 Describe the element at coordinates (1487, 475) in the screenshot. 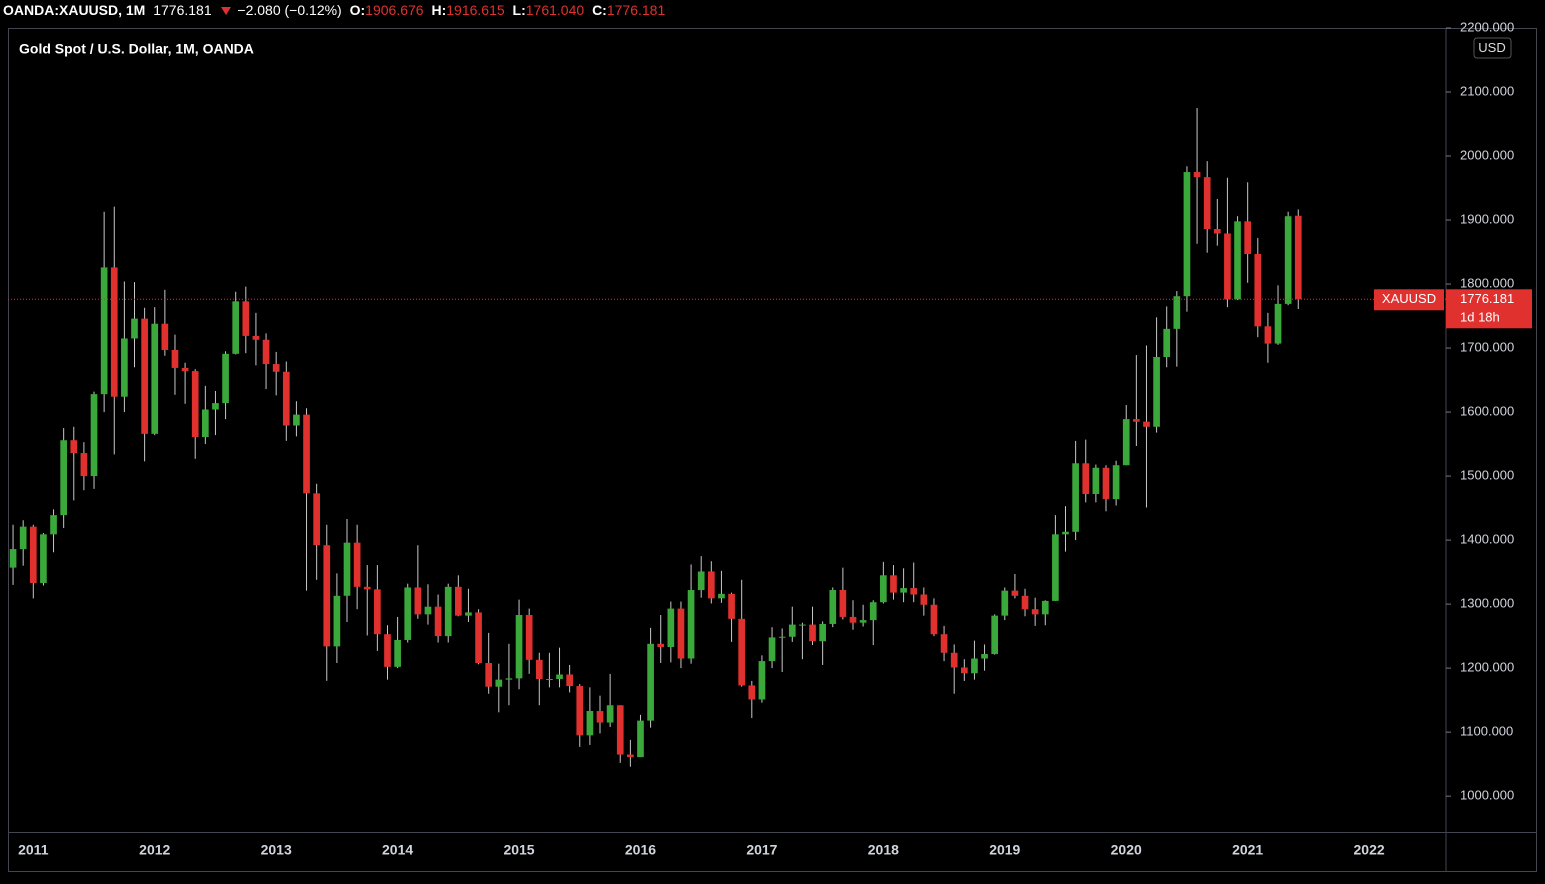

I see `y-tick-label: 1500.000` at that location.